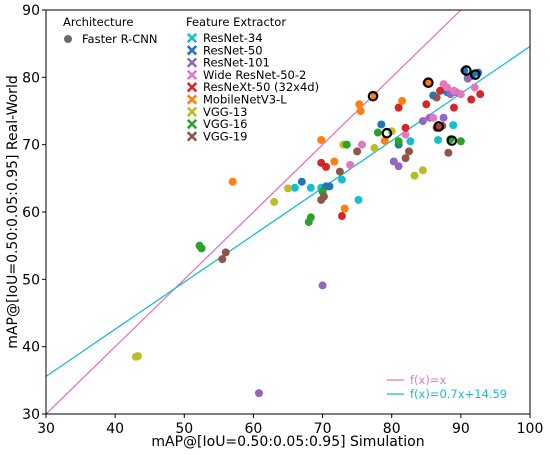 This screenshot has height=455, width=550. Describe the element at coordinates (119, 39) in the screenshot. I see `legend-architecture-entry: Faster R-CNN` at that location.